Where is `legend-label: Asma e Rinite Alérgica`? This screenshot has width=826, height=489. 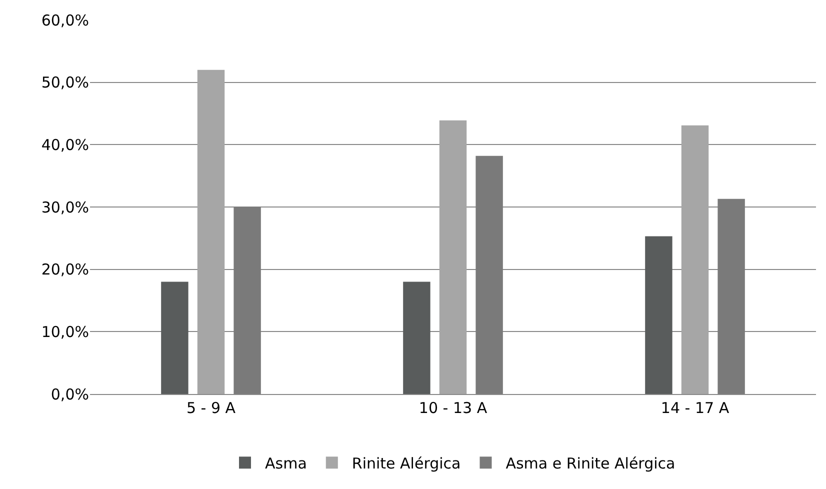
legend-label: Asma e Rinite Alérgica is located at coordinates (591, 463).